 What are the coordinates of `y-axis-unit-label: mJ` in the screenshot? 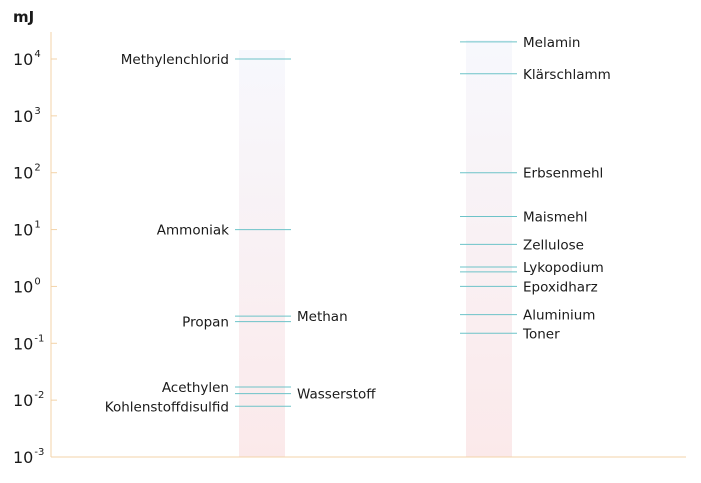 It's located at (23, 17).